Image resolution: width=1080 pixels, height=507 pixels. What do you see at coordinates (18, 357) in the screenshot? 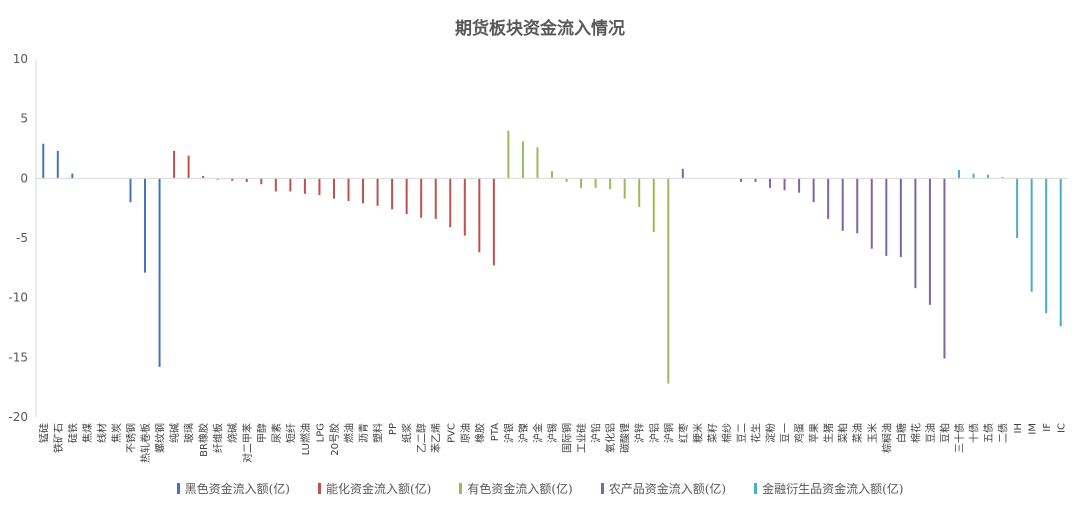
I see `y-tick-label: -15` at bounding box center [18, 357].